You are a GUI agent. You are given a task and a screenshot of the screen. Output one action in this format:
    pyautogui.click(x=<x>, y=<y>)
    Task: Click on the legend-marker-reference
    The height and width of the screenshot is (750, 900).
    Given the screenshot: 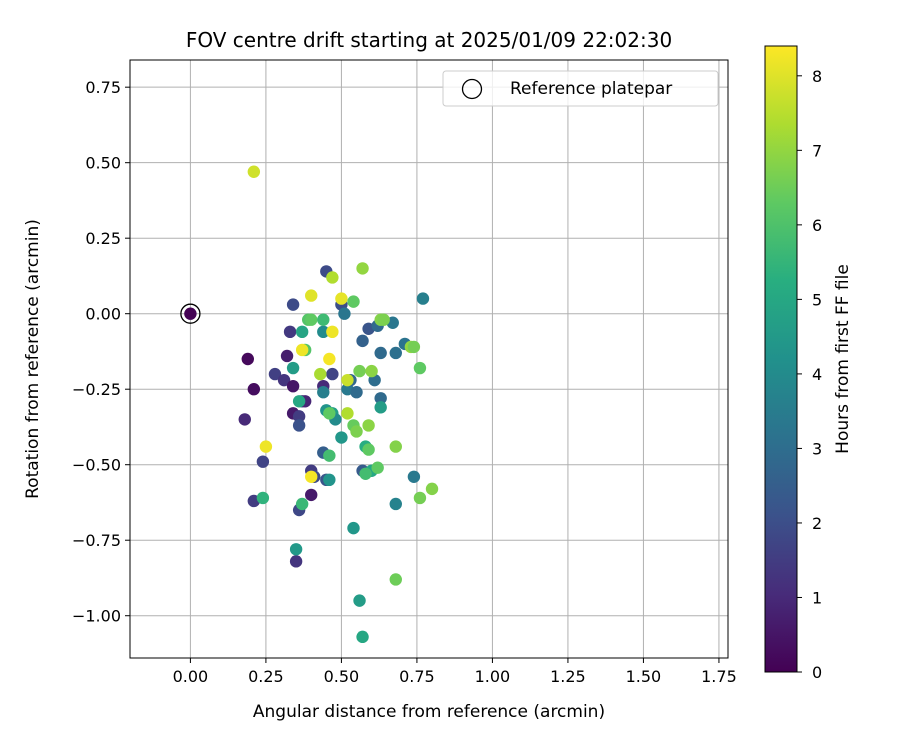 What is the action you would take?
    pyautogui.click(x=472, y=89)
    